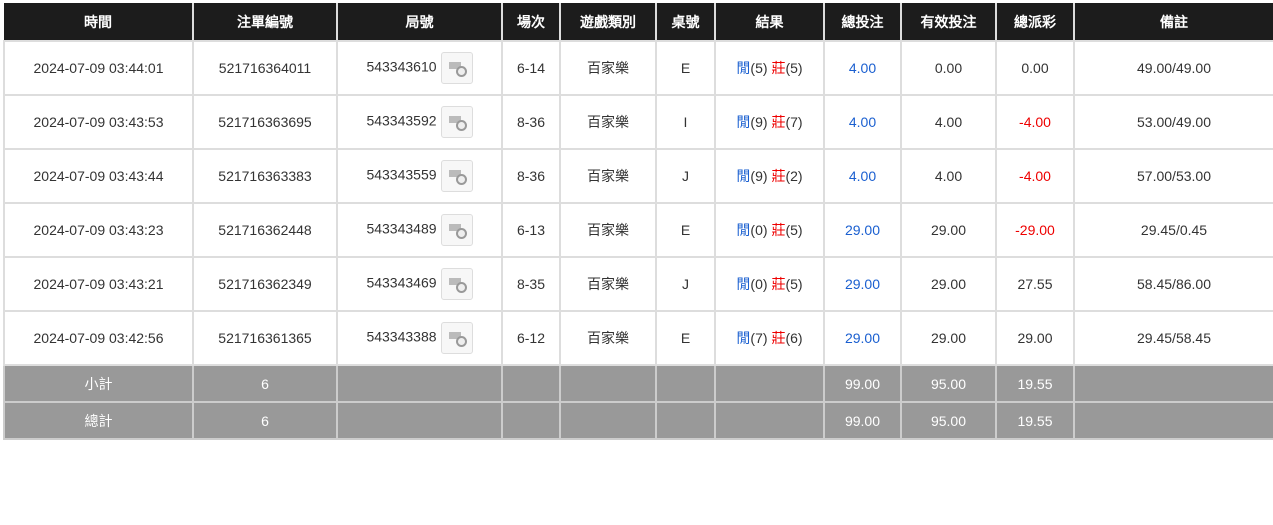  Describe the element at coordinates (99, 22) in the screenshot. I see `column-header: 時間` at that location.